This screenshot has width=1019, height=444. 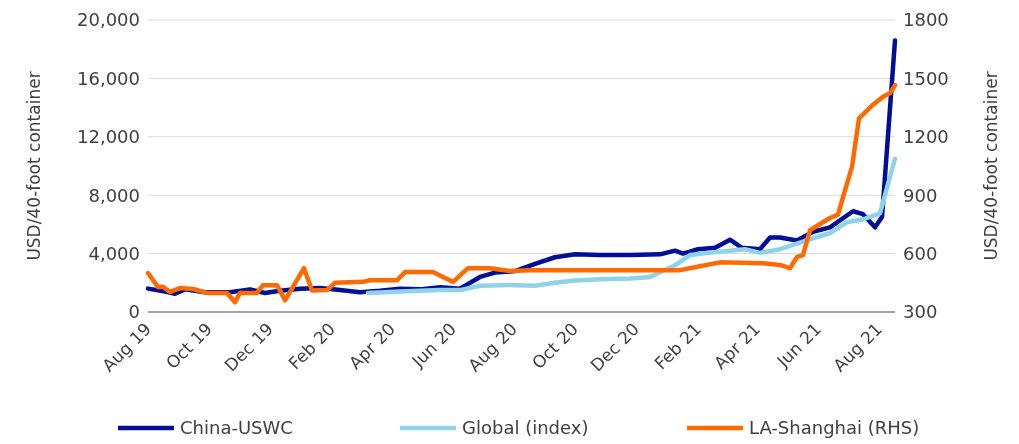 I want to click on y2-tick-label: 300, so click(x=920, y=312).